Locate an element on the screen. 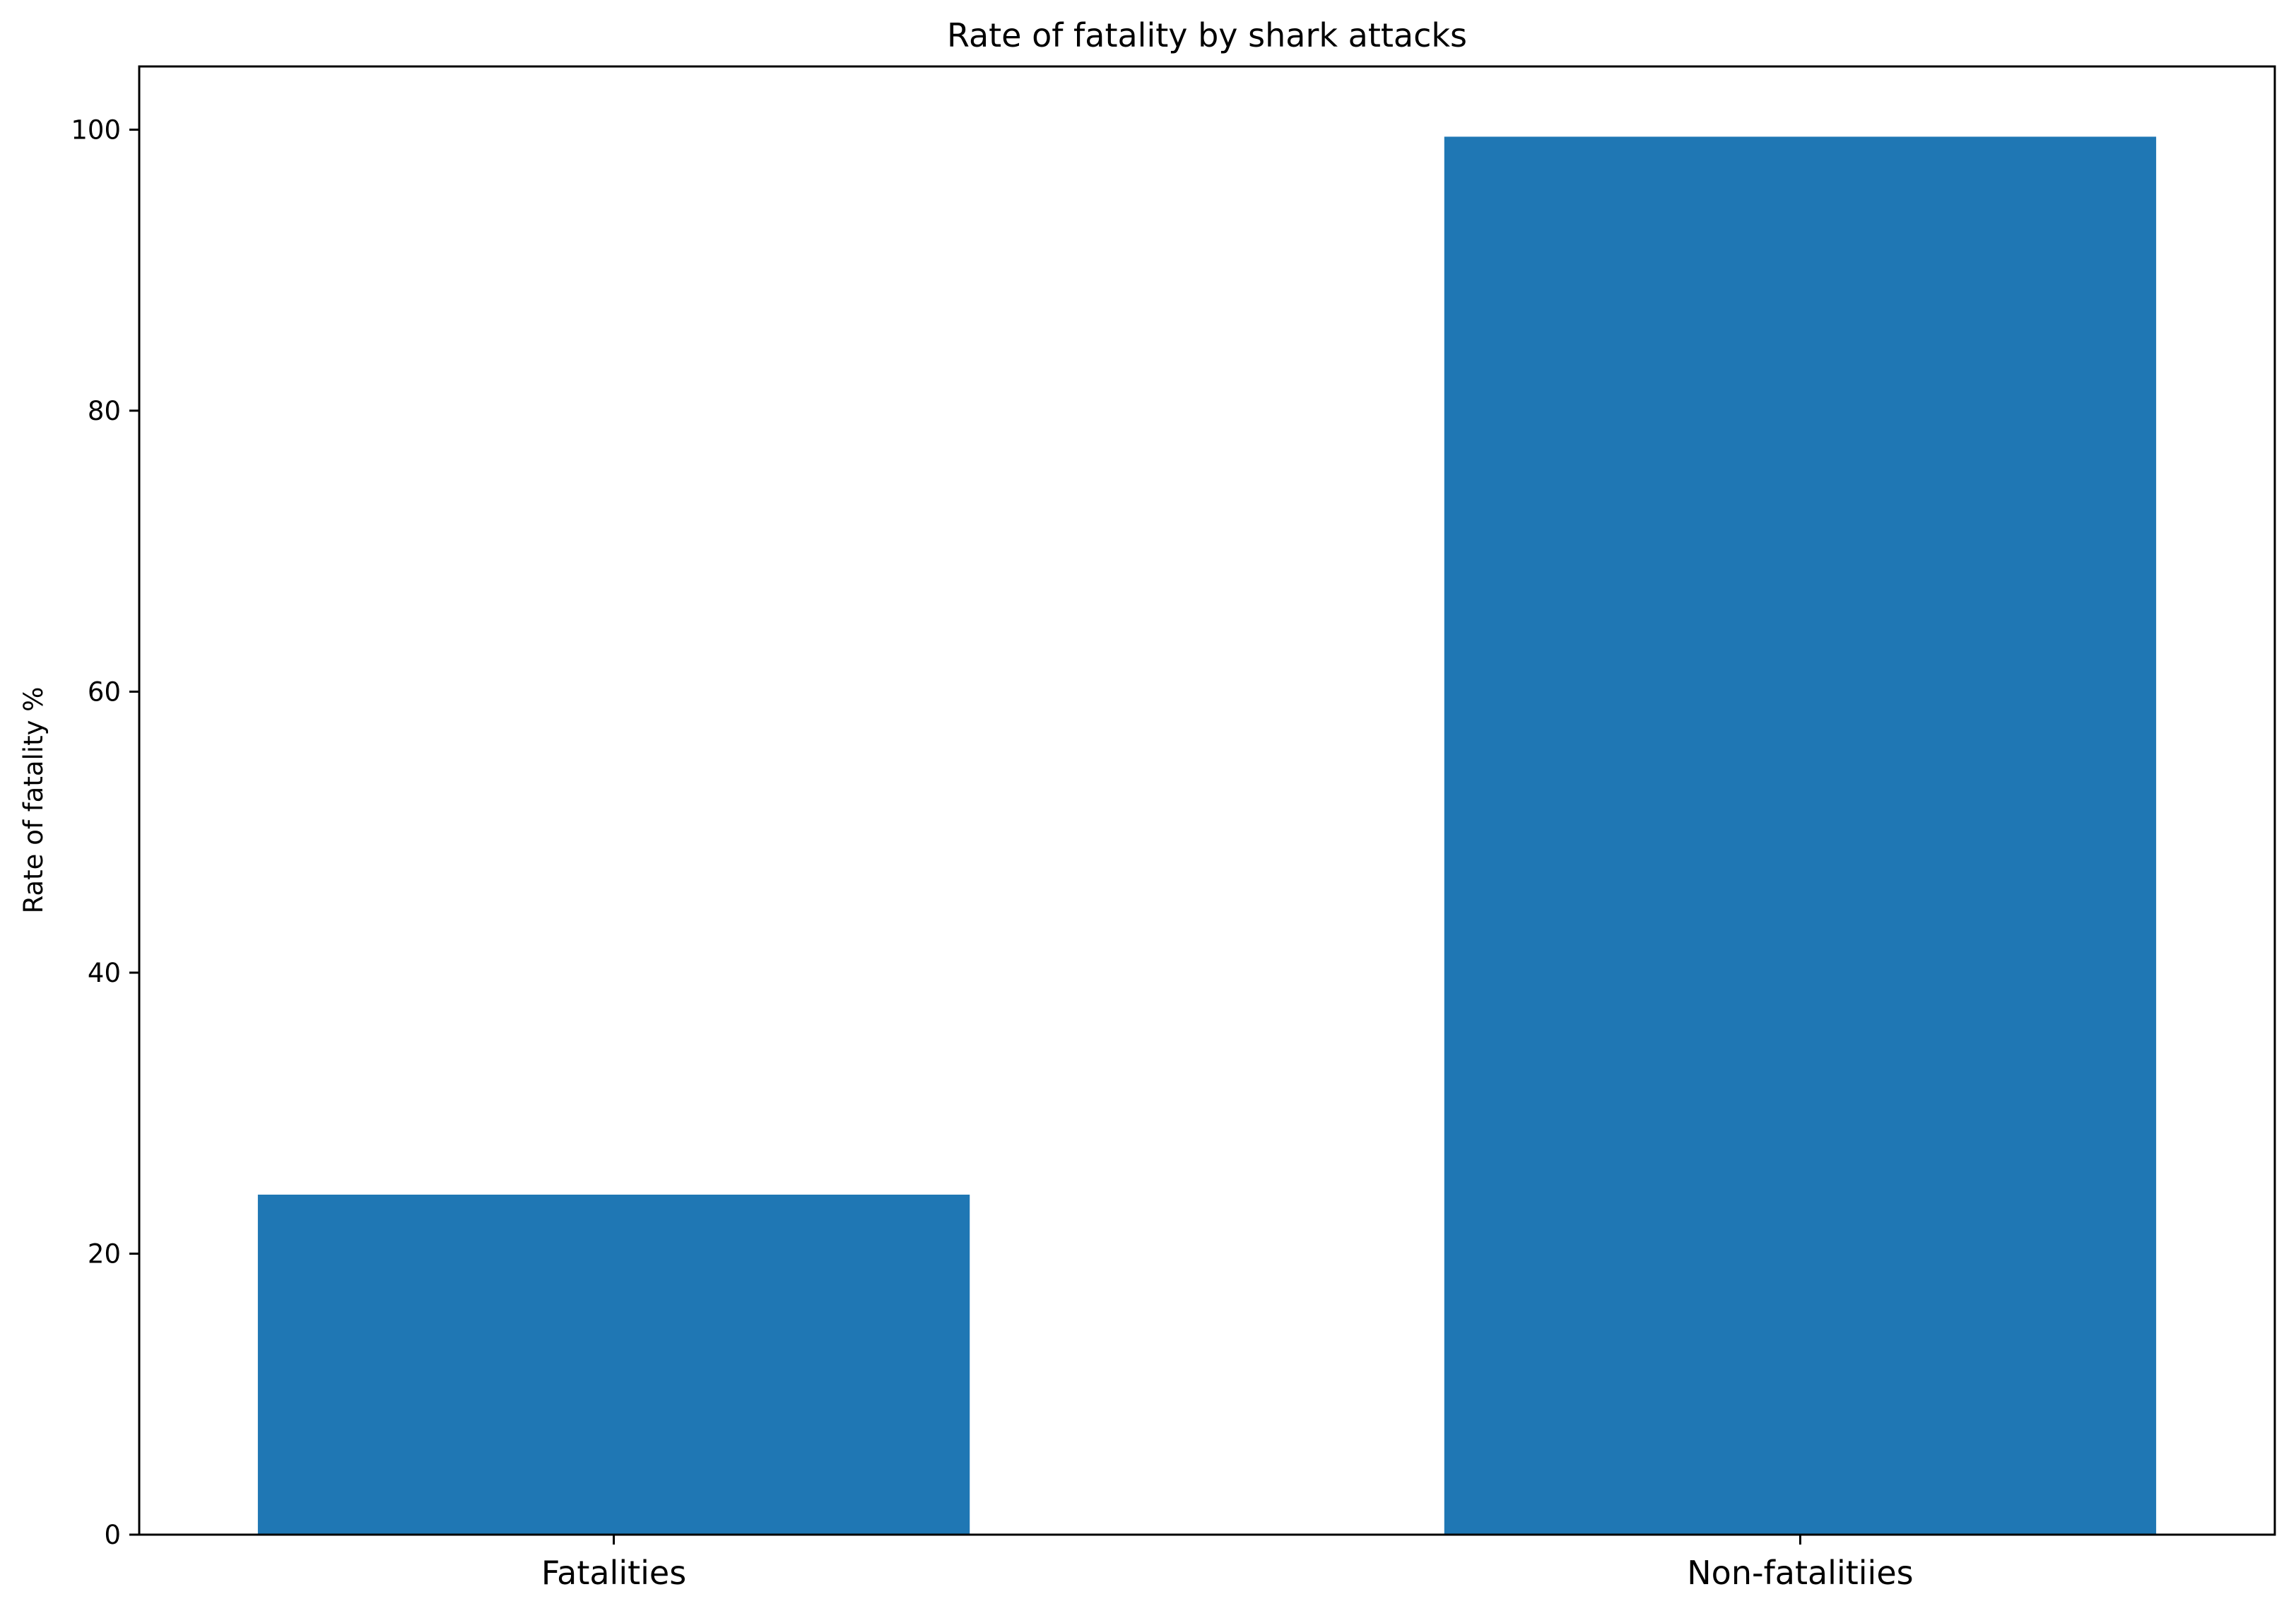 The image size is (2296, 1611). x-tick-label: Fatalities is located at coordinates (614, 1573).